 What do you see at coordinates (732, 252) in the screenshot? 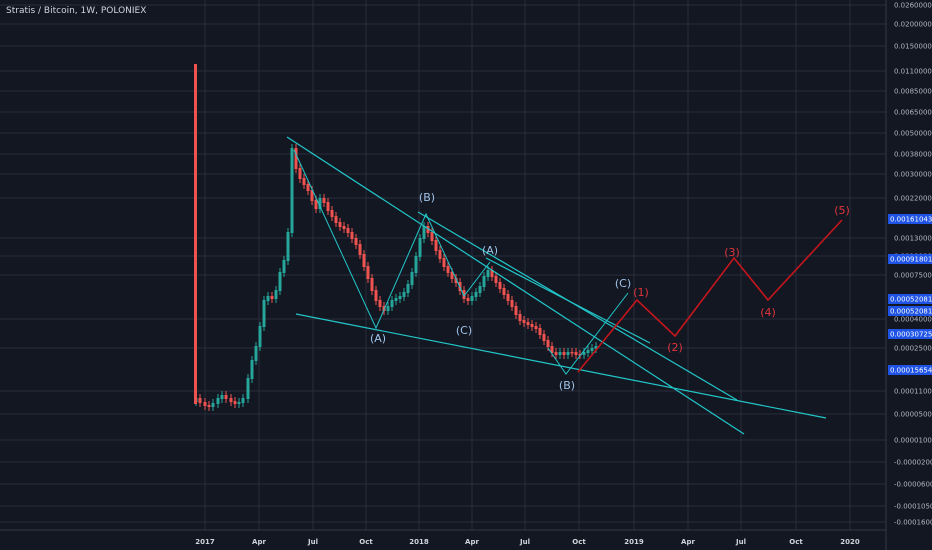
I see `wave-label-red: (3)` at bounding box center [732, 252].